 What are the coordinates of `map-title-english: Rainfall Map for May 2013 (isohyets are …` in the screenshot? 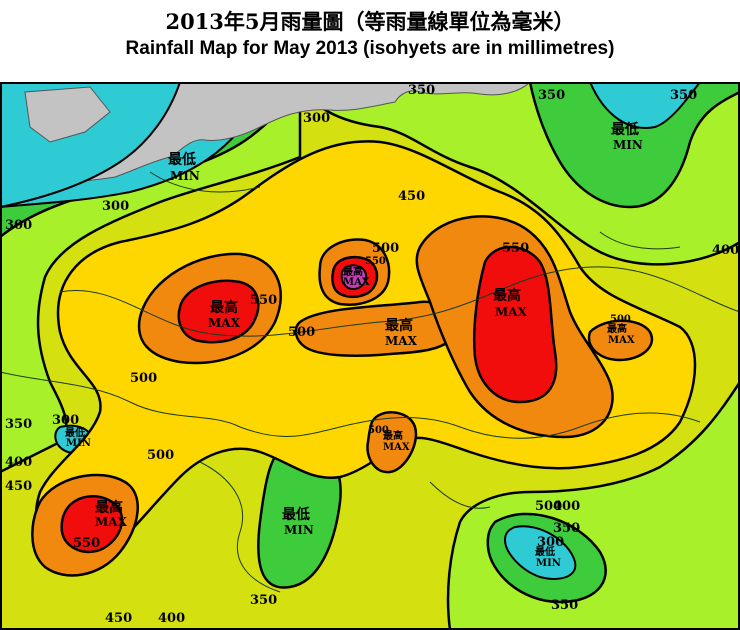 It's located at (370, 48).